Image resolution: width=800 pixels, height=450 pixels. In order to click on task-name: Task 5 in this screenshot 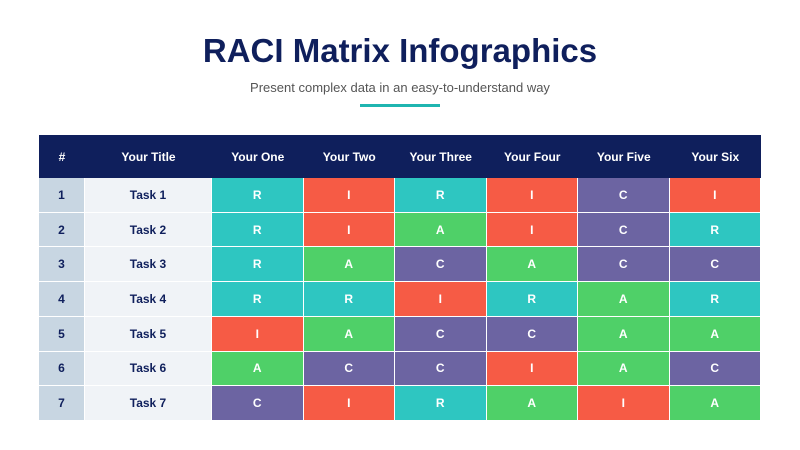, I will do `click(148, 334)`.